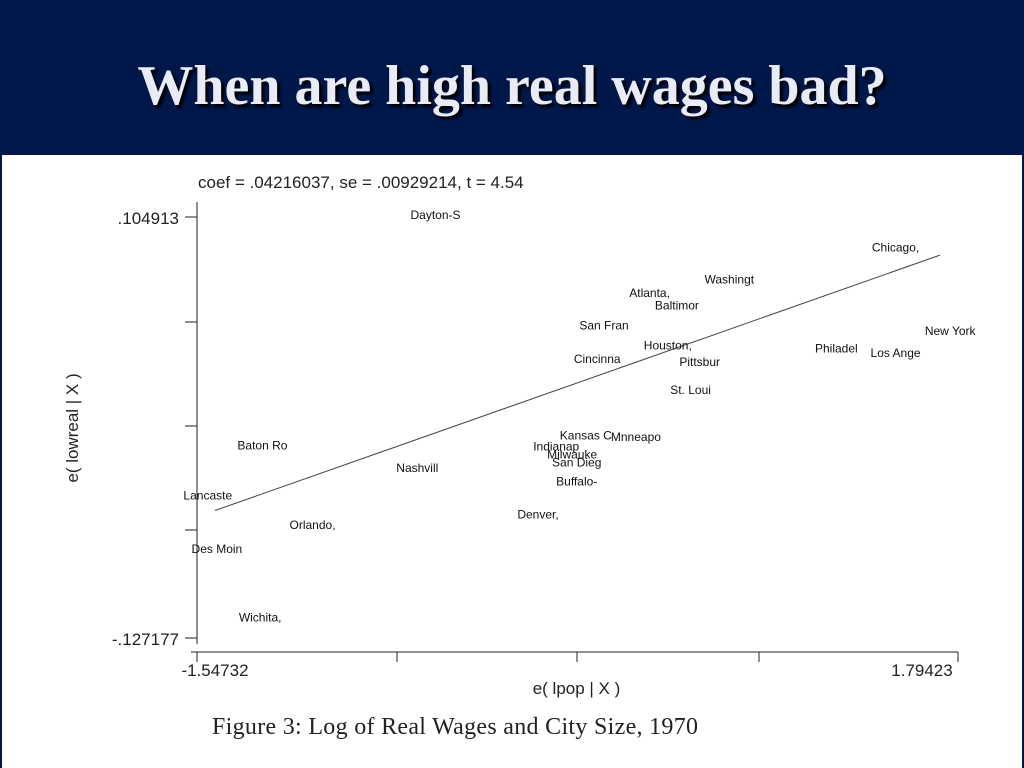 Image resolution: width=1024 pixels, height=768 pixels. What do you see at coordinates (148, 218) in the screenshot?
I see `y-tick-label-top: .104913` at bounding box center [148, 218].